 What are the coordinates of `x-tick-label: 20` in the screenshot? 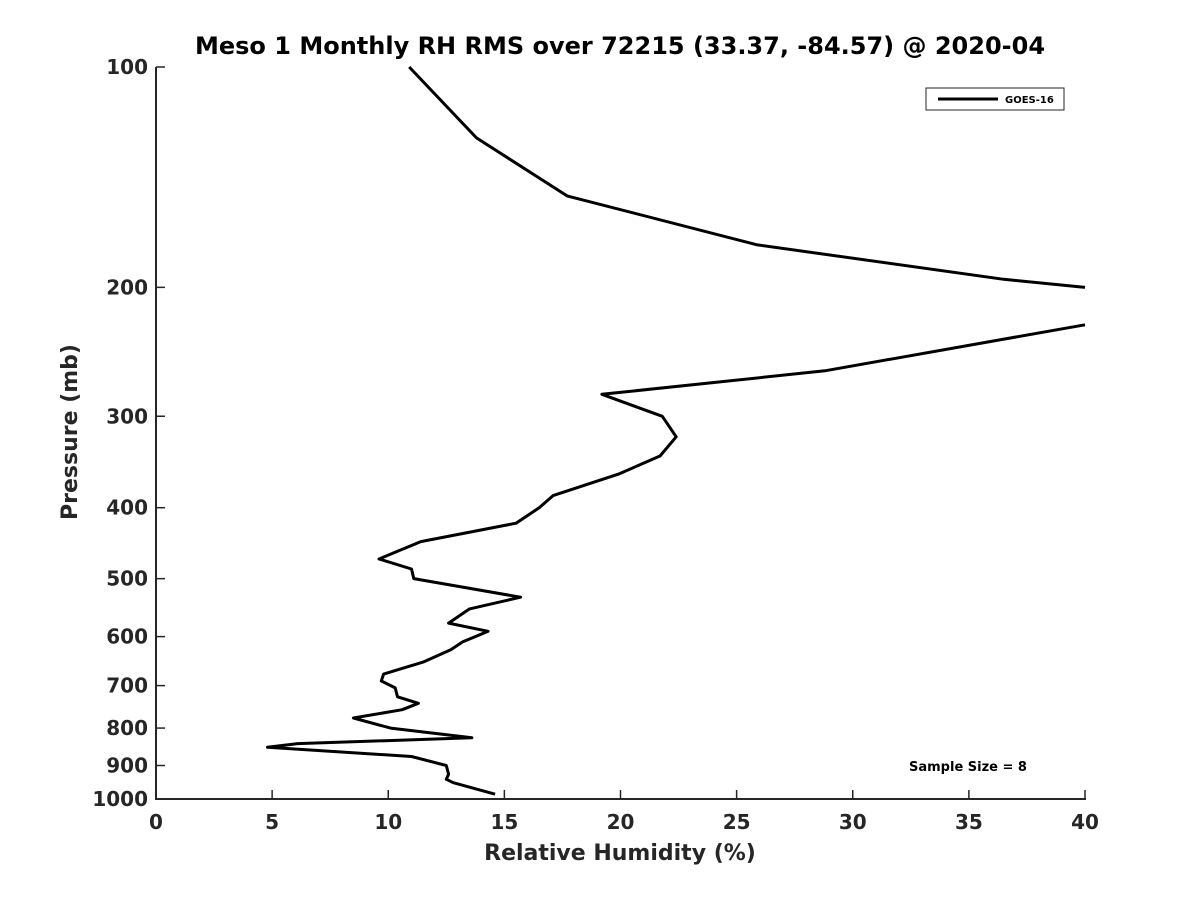 It's located at (621, 822).